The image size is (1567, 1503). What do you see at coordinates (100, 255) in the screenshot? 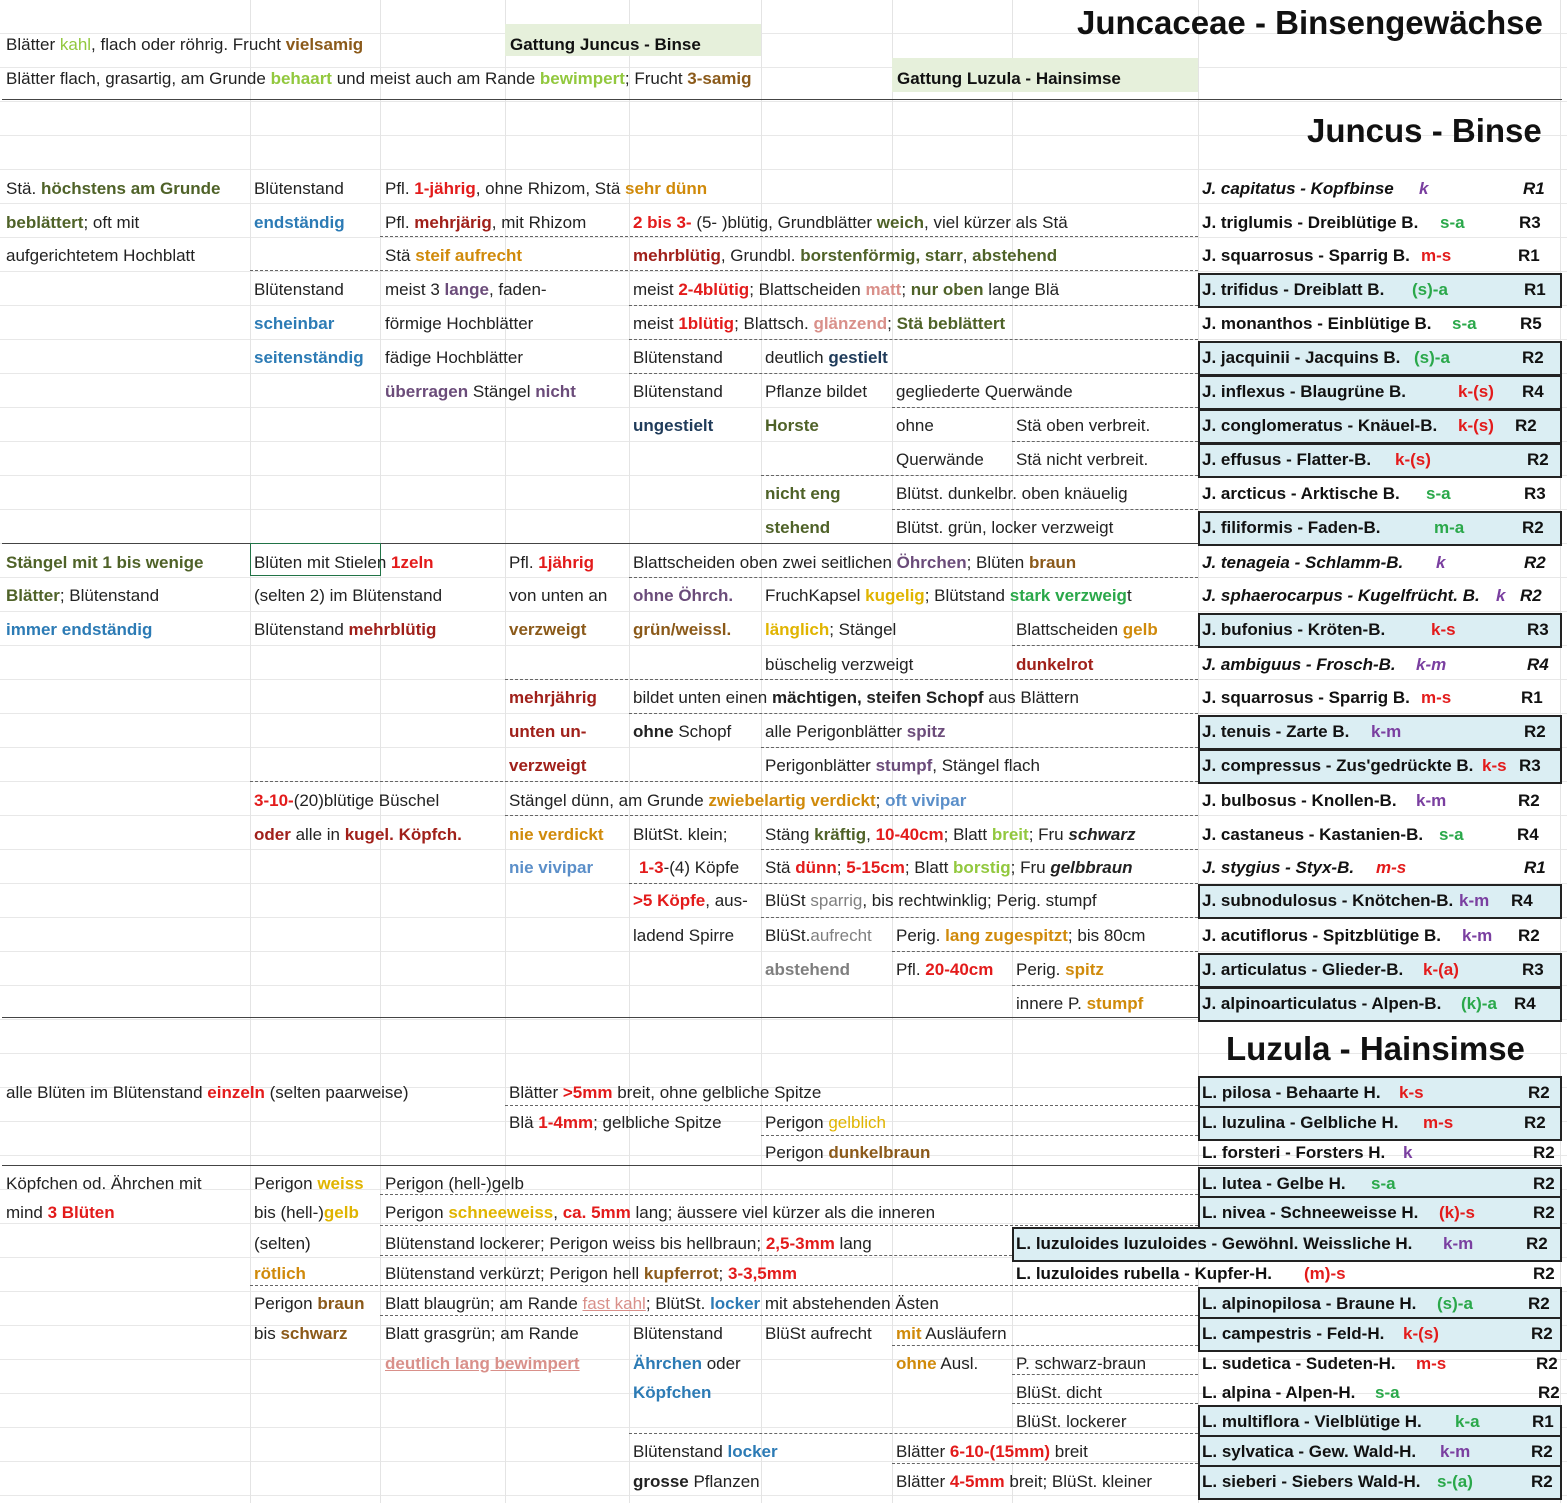
I see `key-cell: aufgerichtetem Hochblatt` at bounding box center [100, 255].